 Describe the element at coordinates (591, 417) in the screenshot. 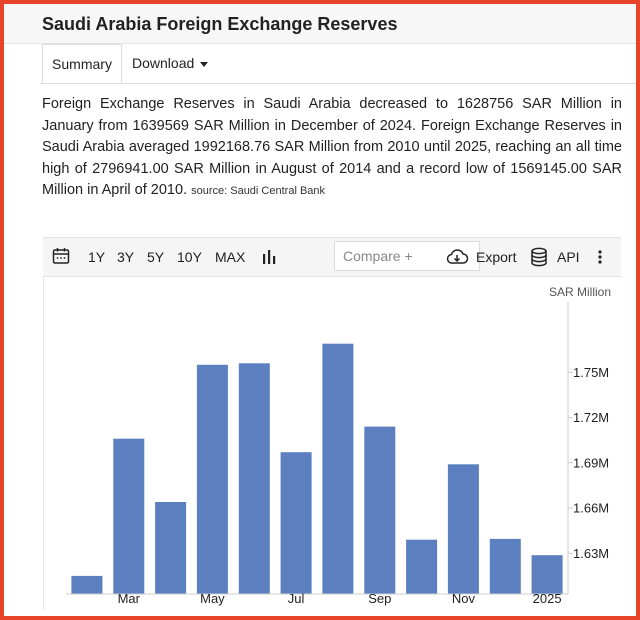

I see `y-tick-label: 1.72M` at that location.